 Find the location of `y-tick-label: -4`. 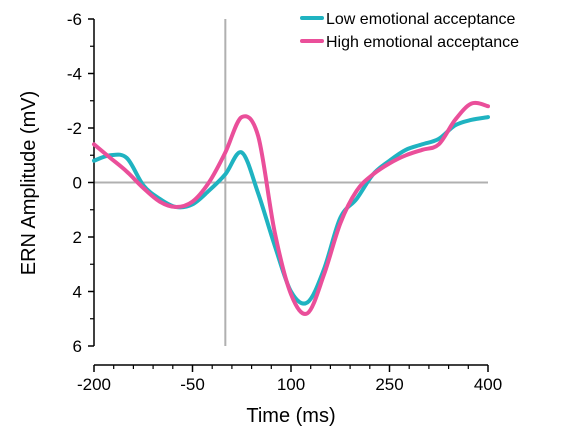

y-tick-label: -4 is located at coordinates (74, 74).